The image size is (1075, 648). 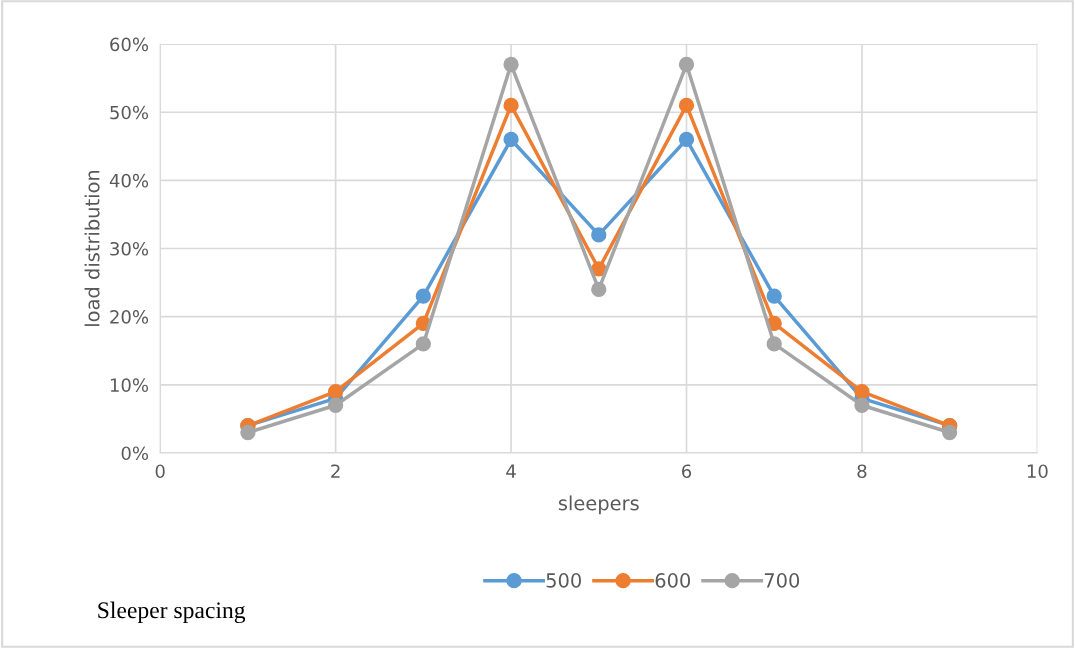 What do you see at coordinates (129, 44) in the screenshot?
I see `y-tick-label: 60%` at bounding box center [129, 44].